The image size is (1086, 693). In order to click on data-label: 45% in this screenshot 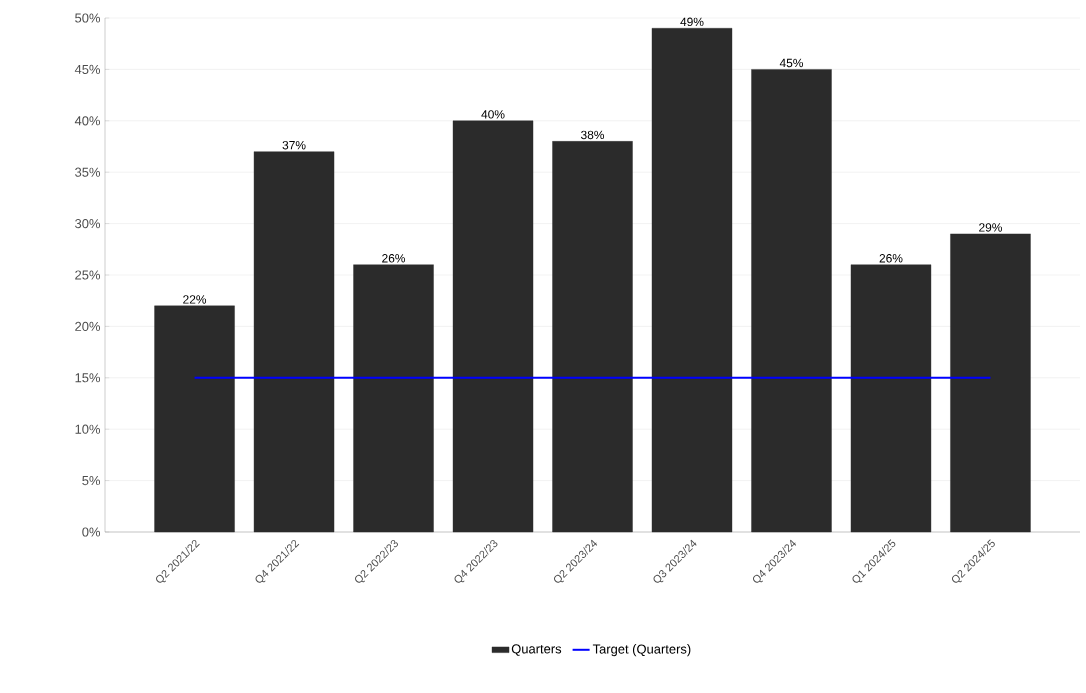, I will do `click(791, 63)`.